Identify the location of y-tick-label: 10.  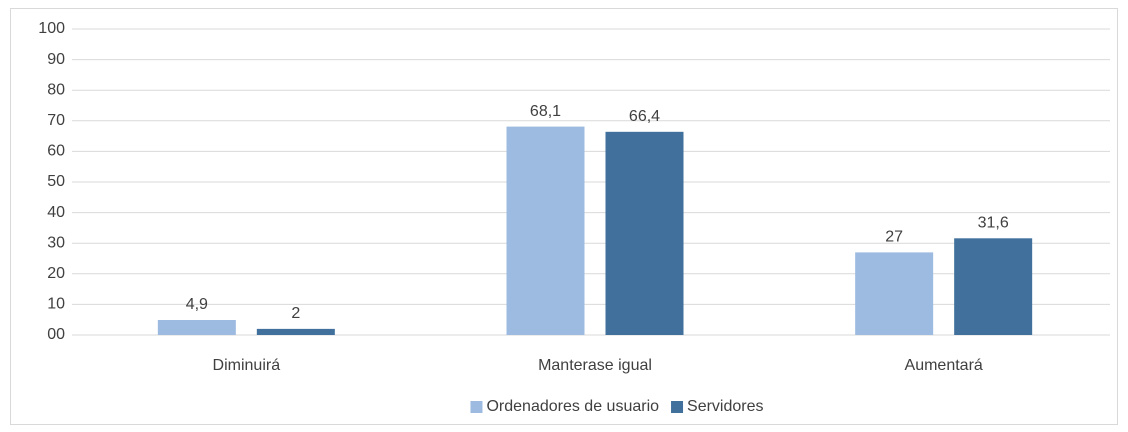
(56, 304).